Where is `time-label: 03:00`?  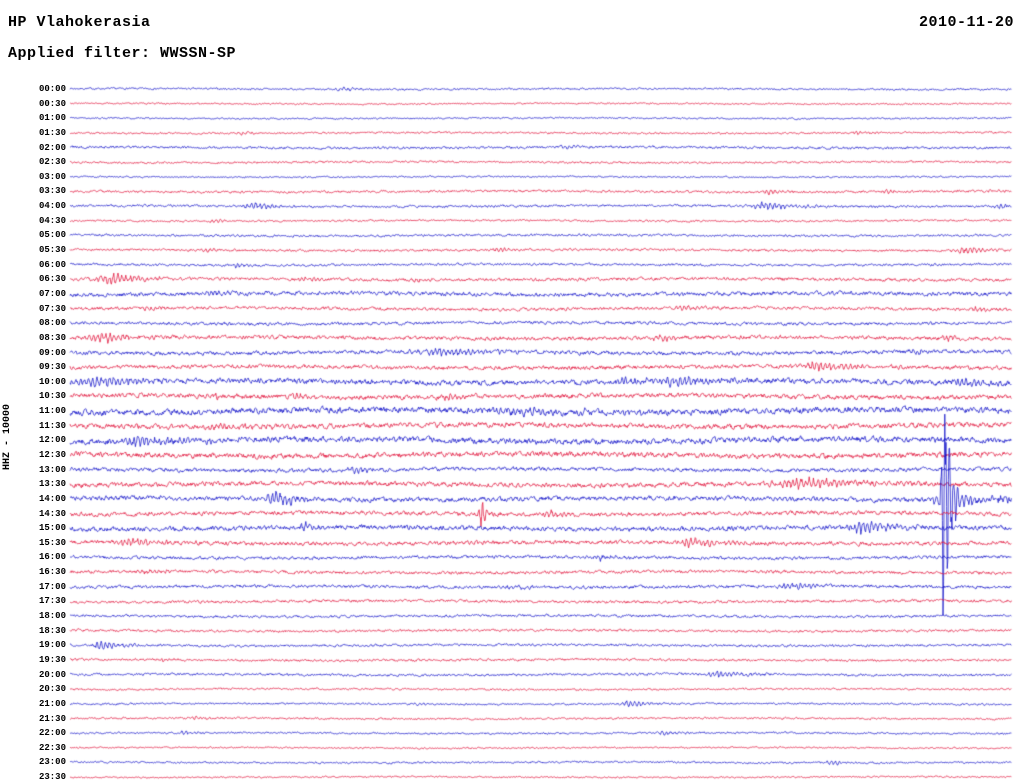 time-label: 03:00 is located at coordinates (52, 176).